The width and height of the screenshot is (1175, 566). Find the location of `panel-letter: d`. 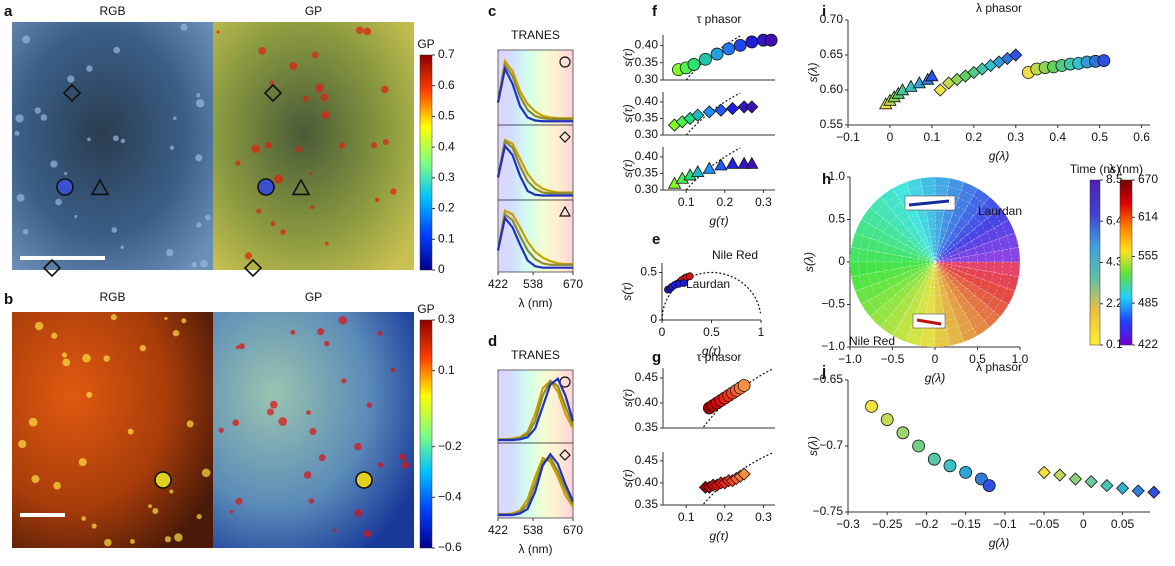

panel-letter: d is located at coordinates (492, 341).